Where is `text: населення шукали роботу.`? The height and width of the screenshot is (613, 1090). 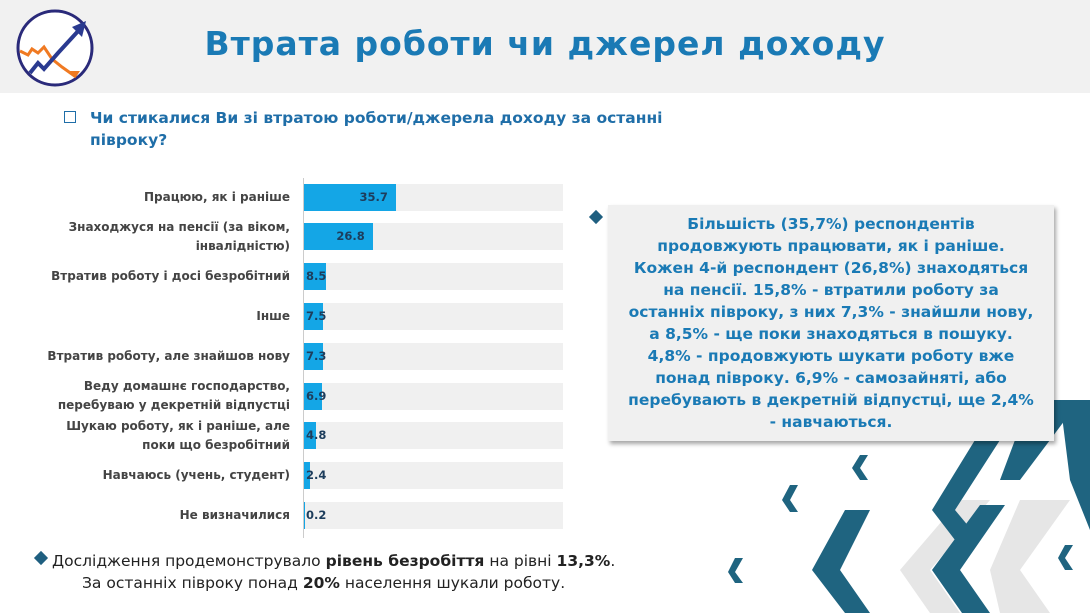
text: населення шукали роботу. is located at coordinates (452, 583).